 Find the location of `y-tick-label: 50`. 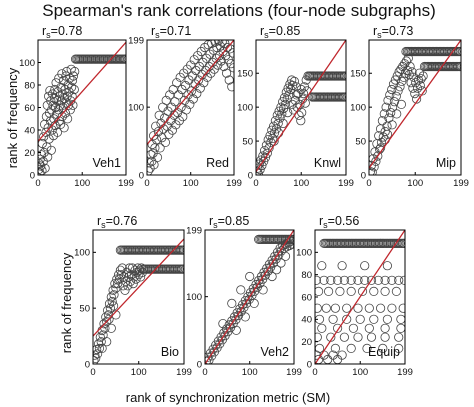

y-tick-label: 50 is located at coordinates (360, 141).